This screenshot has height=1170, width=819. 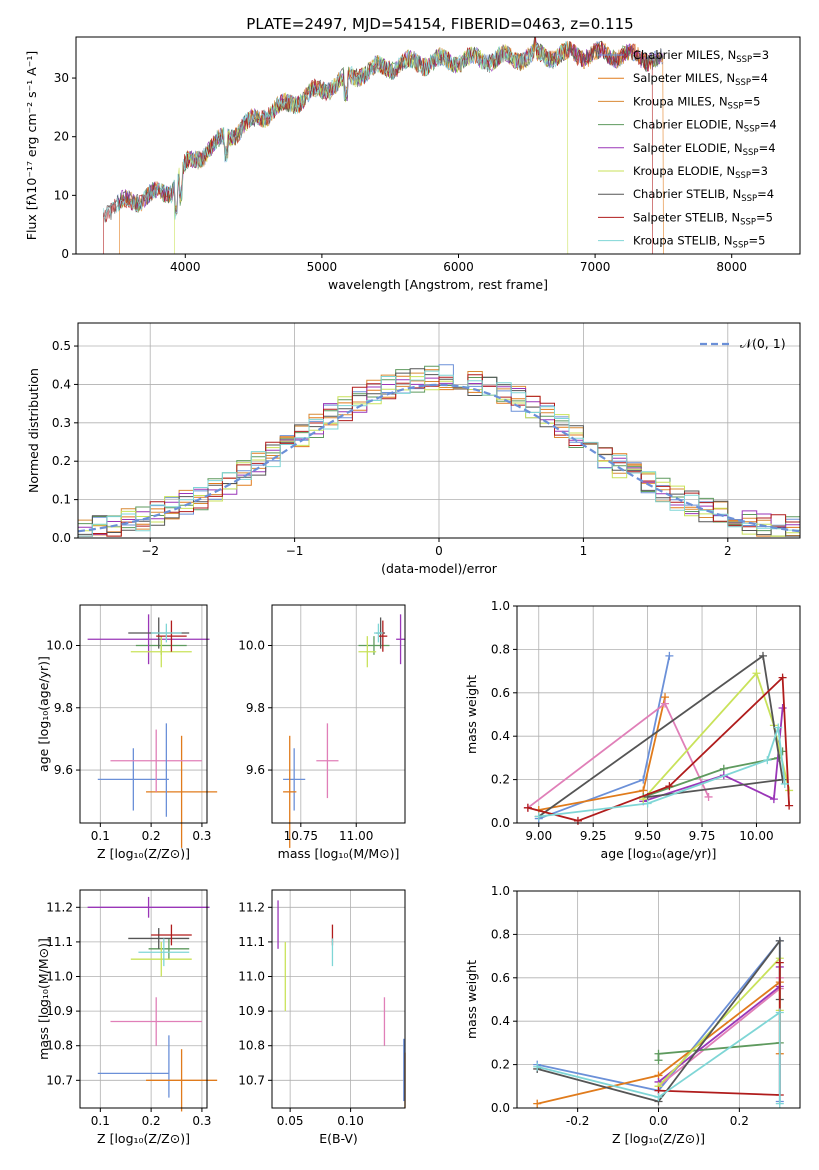 I want to click on x-axis-label: age [log₁₀(age/yr)], so click(x=659, y=853).